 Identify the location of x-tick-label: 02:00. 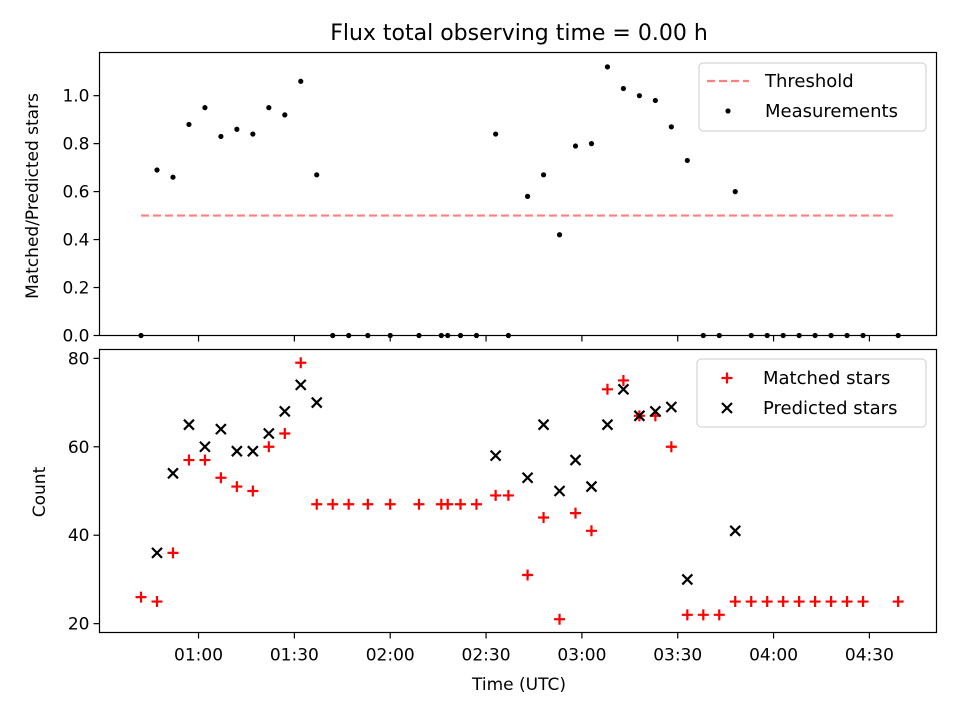
(390, 656).